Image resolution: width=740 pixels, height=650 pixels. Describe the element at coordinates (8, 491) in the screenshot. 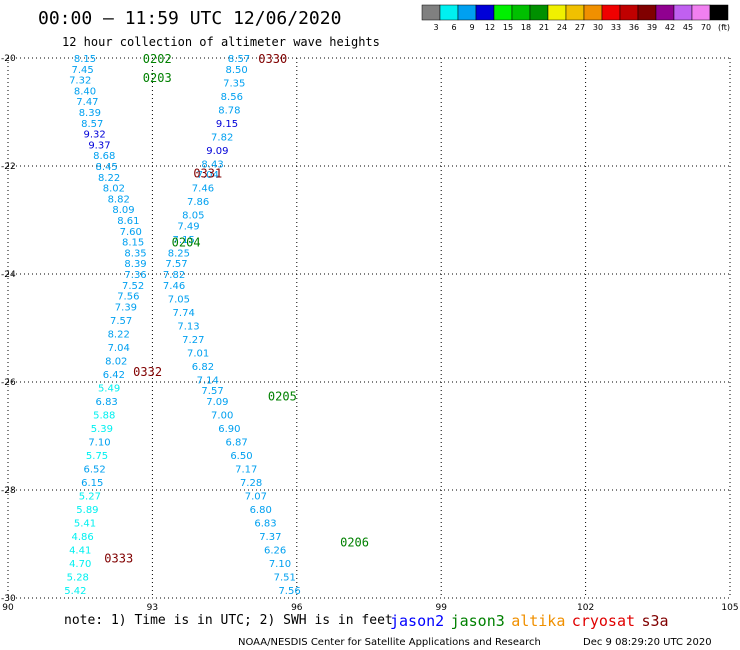

I see `y-tick-label: -28` at that location.